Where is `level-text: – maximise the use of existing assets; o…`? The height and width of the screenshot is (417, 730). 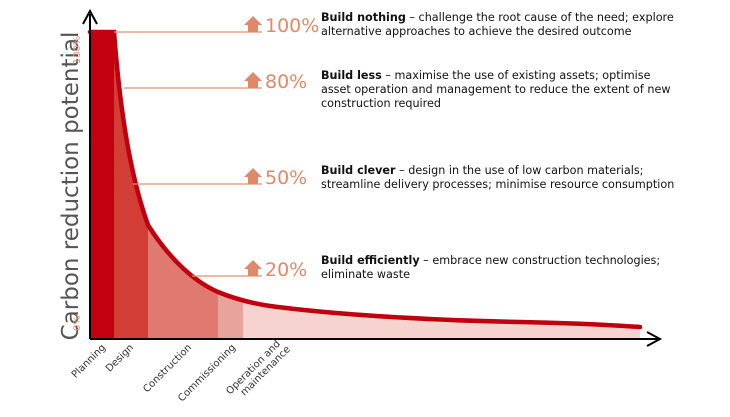
level-text: – maximise the use of existing assets; o… is located at coordinates (516, 75).